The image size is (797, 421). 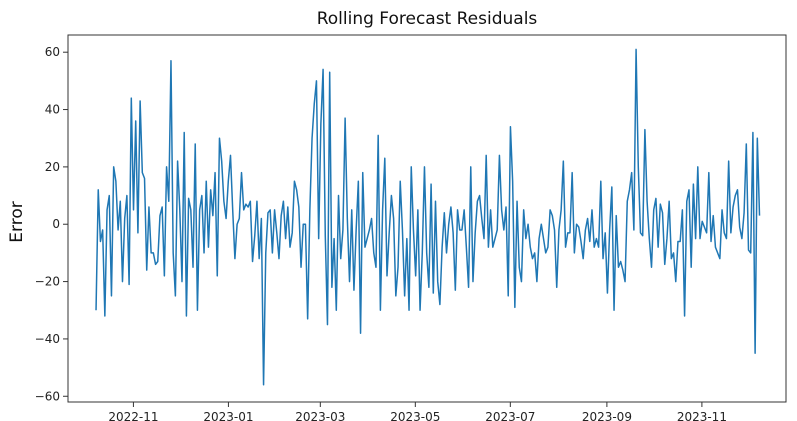 I want to click on y-tick-label: 40, so click(x=52, y=110).